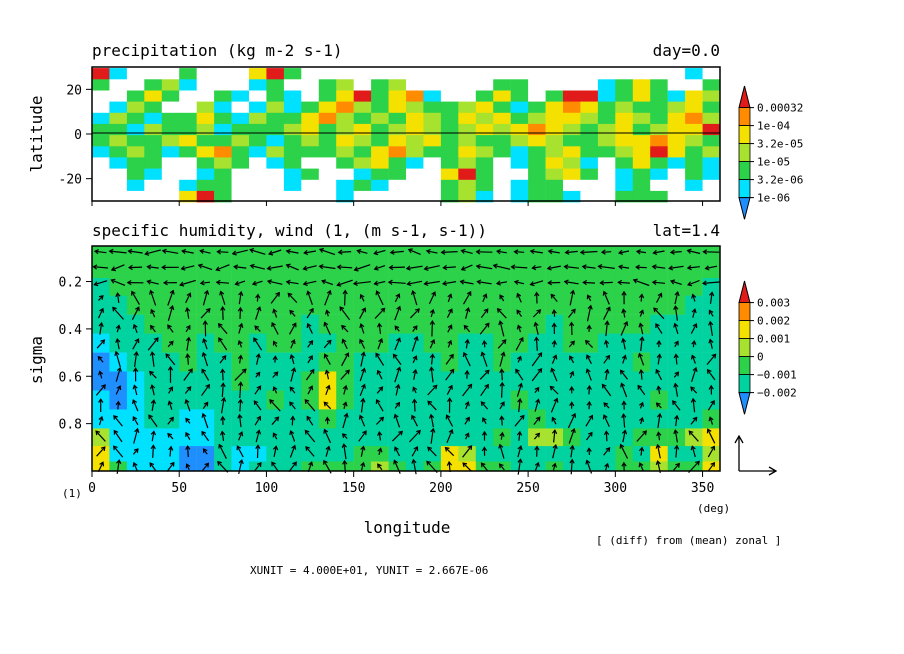 The width and height of the screenshot is (904, 654). I want to click on corner-label: (1), so click(72, 493).